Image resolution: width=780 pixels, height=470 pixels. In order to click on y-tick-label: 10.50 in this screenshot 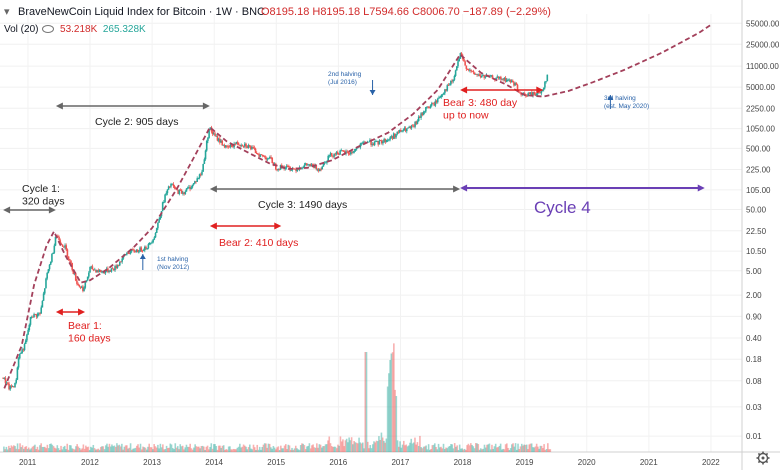, I will do `click(756, 251)`.